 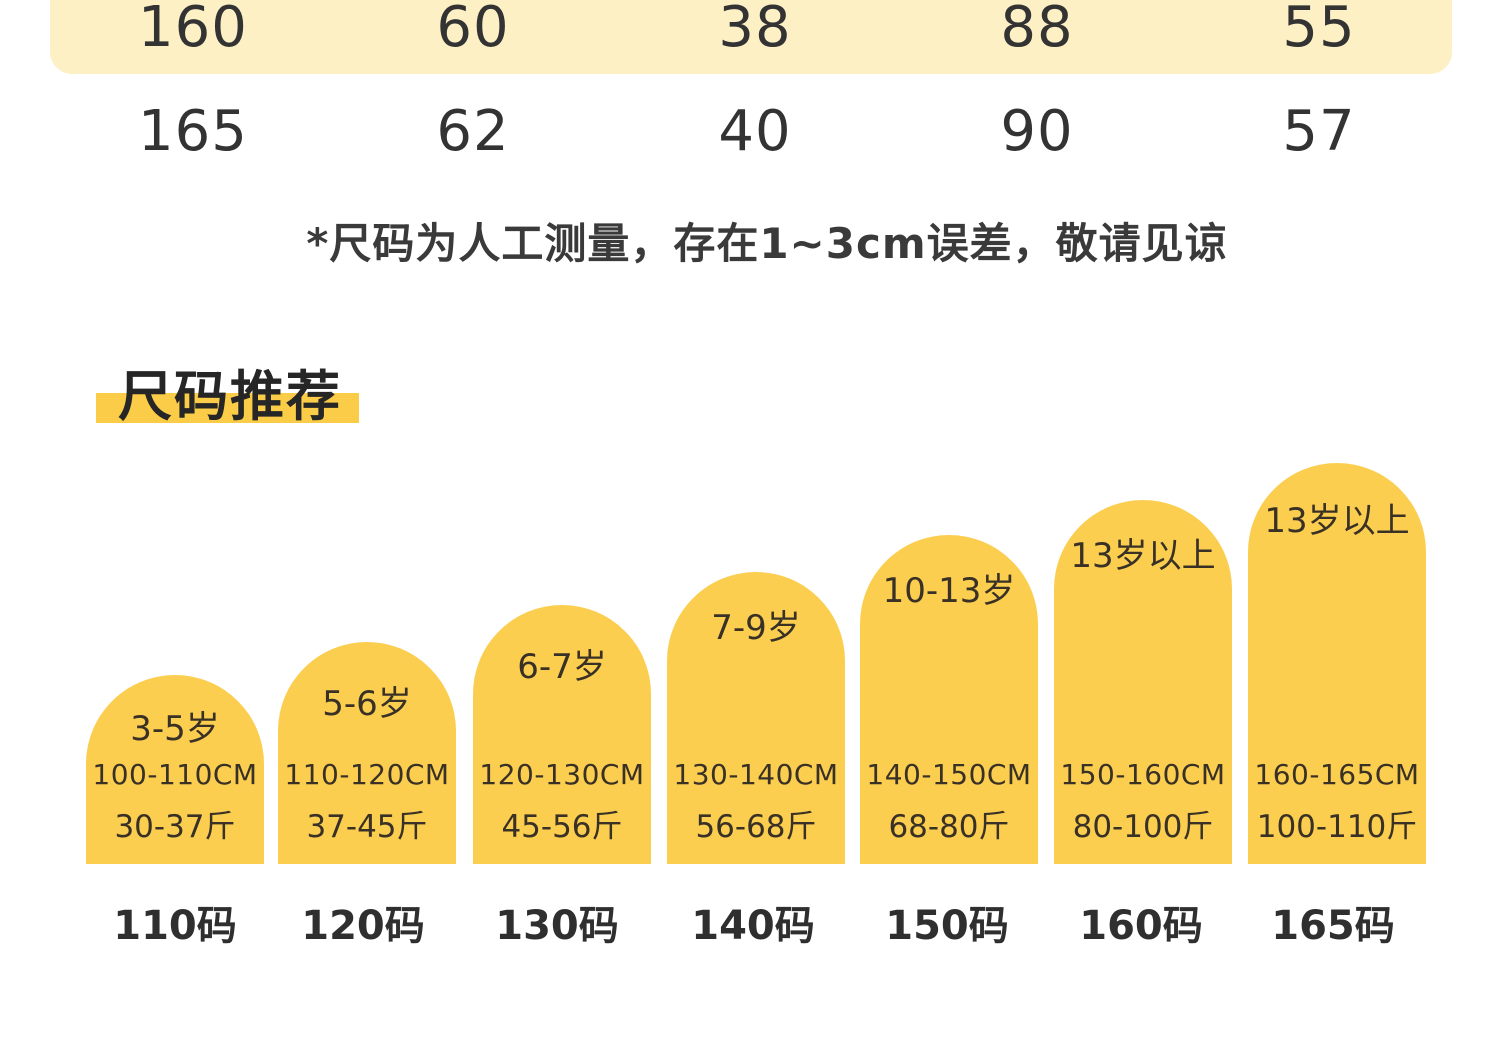 What do you see at coordinates (1337, 827) in the screenshot?
I see `weight-range: 100-110斤` at bounding box center [1337, 827].